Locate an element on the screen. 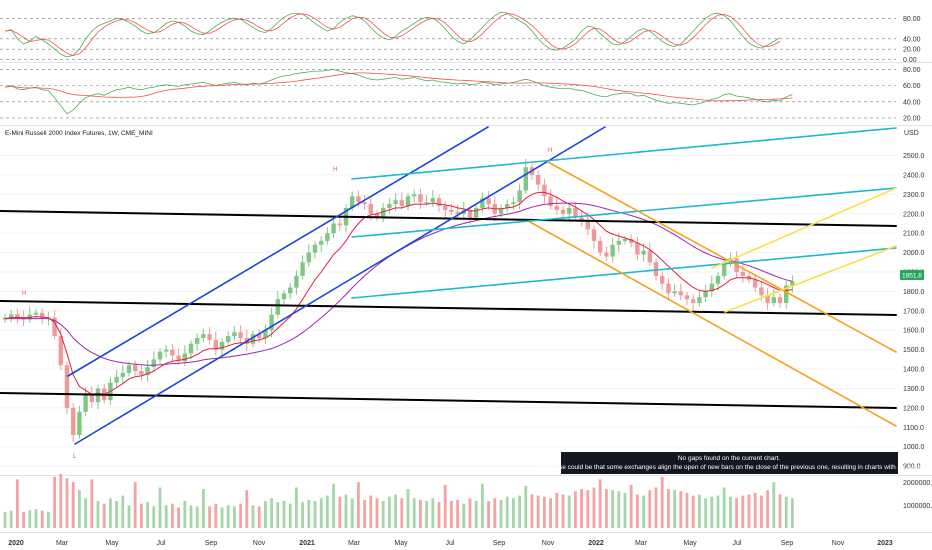  orange-channel-lower is located at coordinates (713, 324).